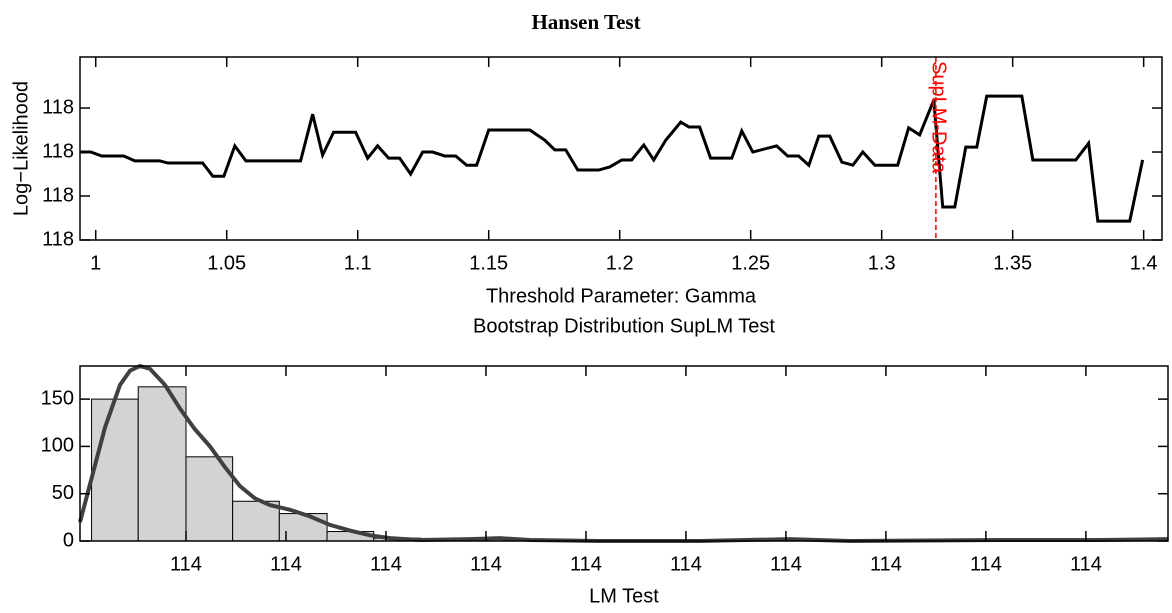  What do you see at coordinates (621, 296) in the screenshot?
I see `x-axis-label: Threshold Parameter: Gamma` at bounding box center [621, 296].